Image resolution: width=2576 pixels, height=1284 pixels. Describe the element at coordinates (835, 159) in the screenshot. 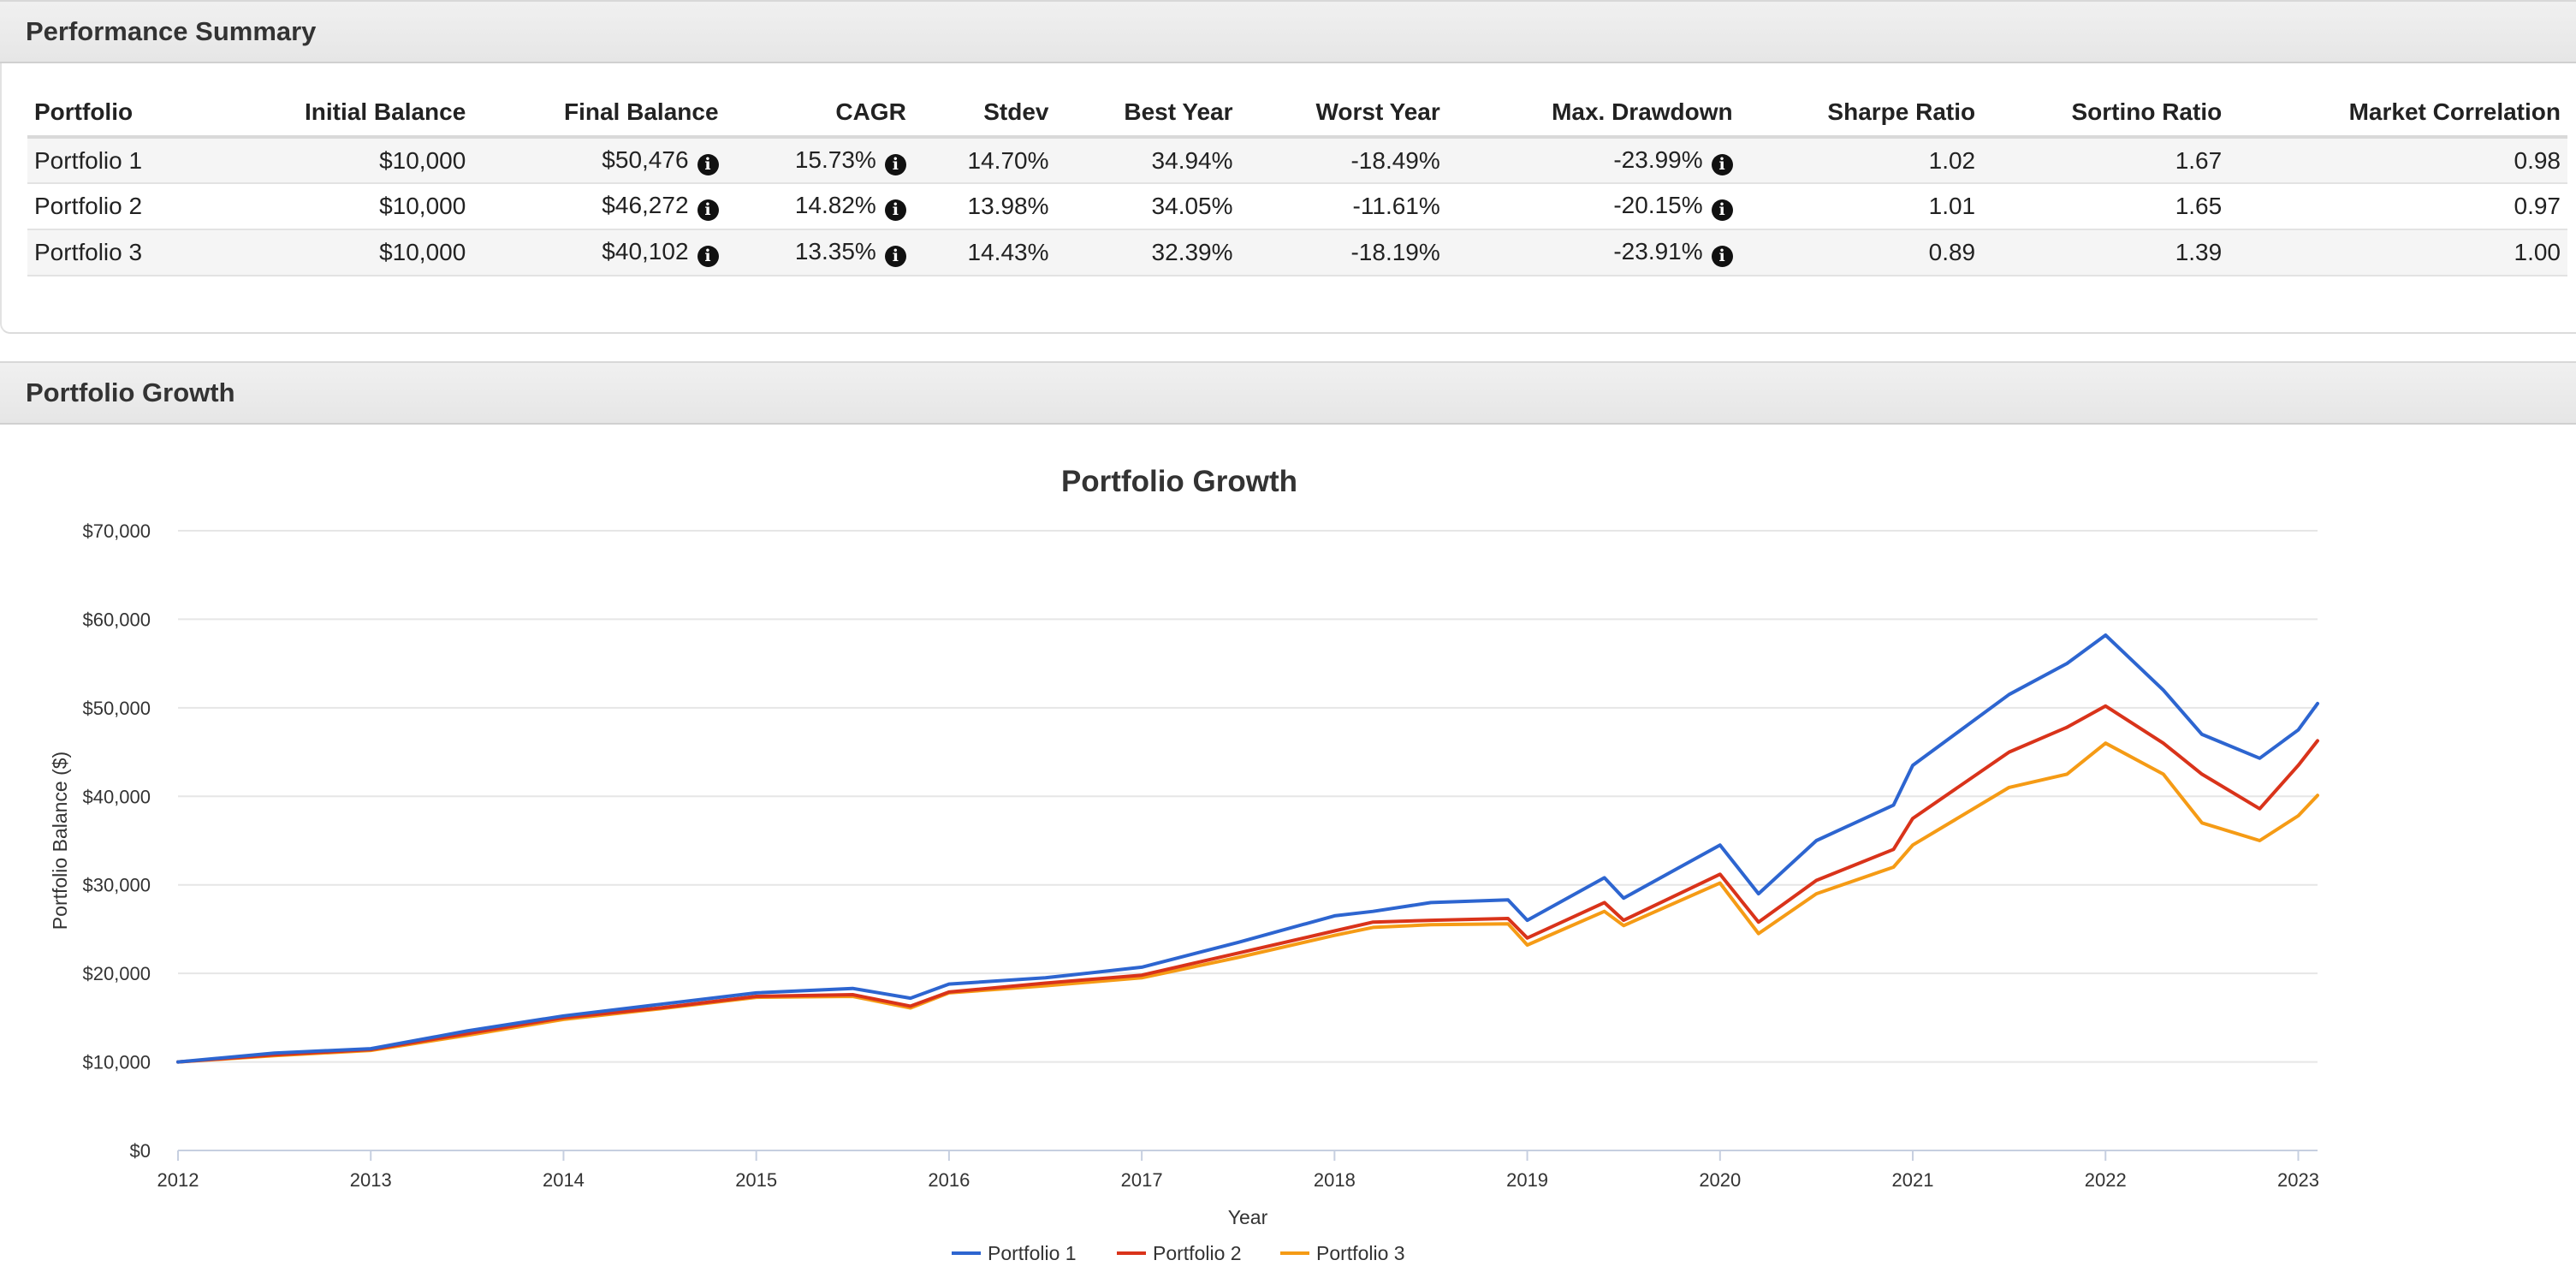

I see `cell-value: 15.73%` at that location.